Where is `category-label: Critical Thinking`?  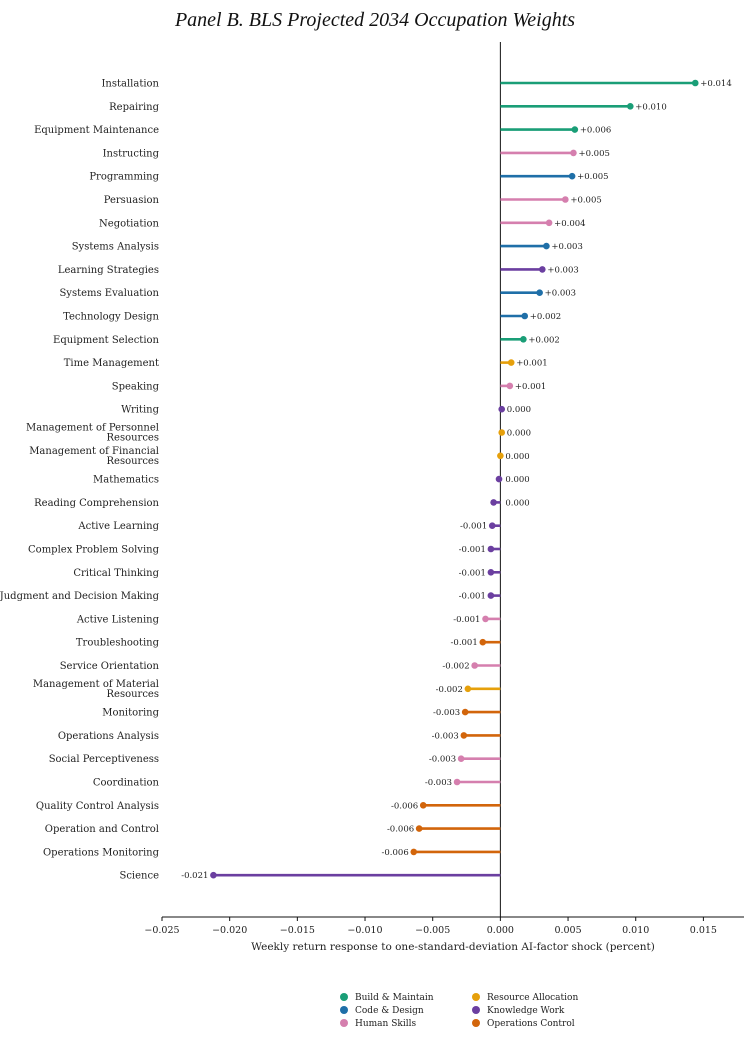
category-label: Critical Thinking is located at coordinates (116, 573).